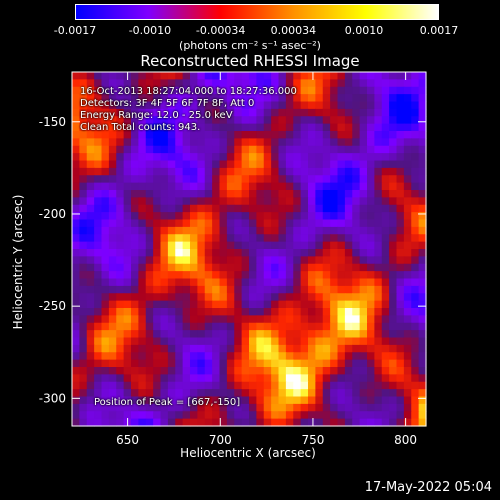  I want to click on y-axis-label: Heliocentric Y (arcsec), so click(18, 262).